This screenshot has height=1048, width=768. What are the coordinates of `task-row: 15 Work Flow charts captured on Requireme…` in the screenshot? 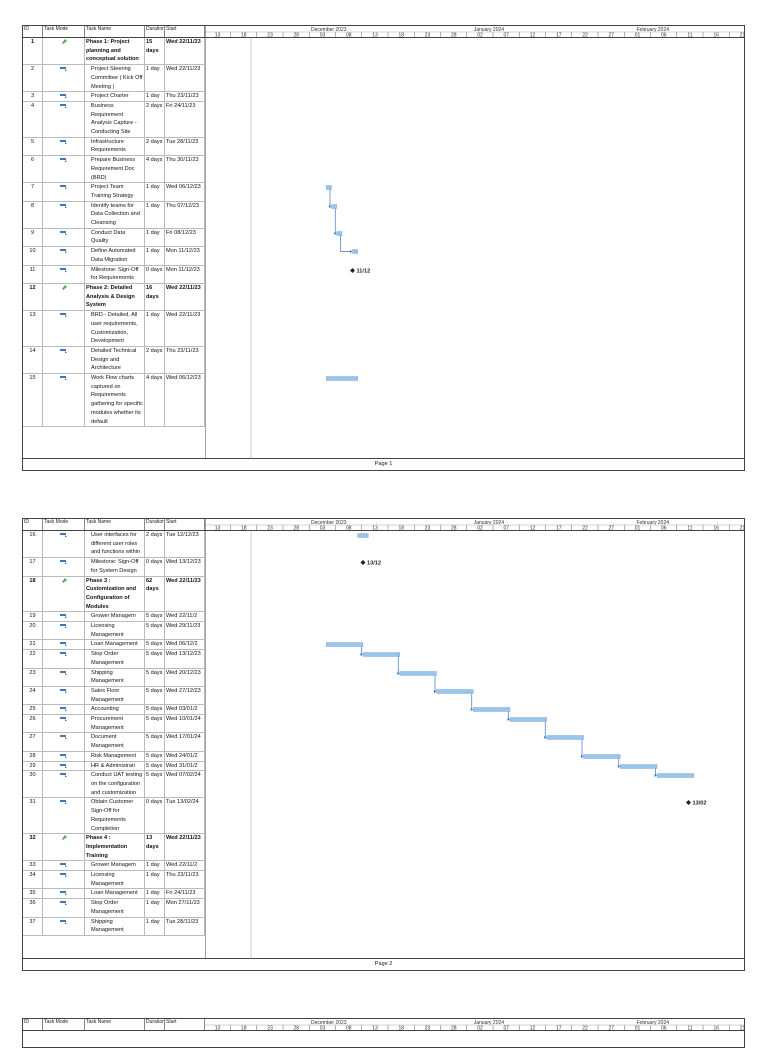 It's located at (114, 401).